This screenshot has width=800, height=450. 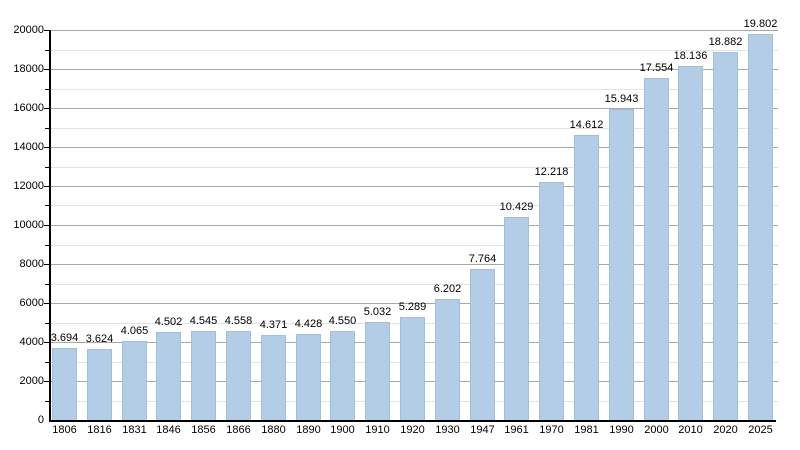 I want to click on bar-value-label: 3.624, so click(x=99, y=339).